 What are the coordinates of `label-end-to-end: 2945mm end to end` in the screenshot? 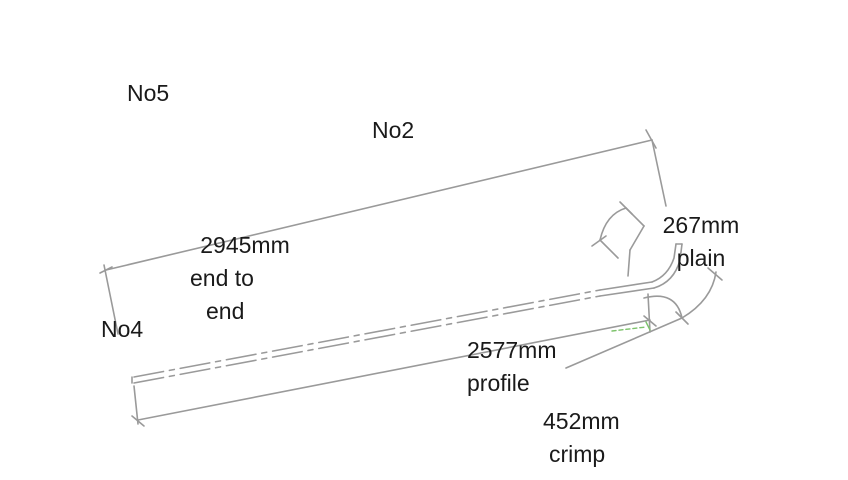 It's located at (245, 278).